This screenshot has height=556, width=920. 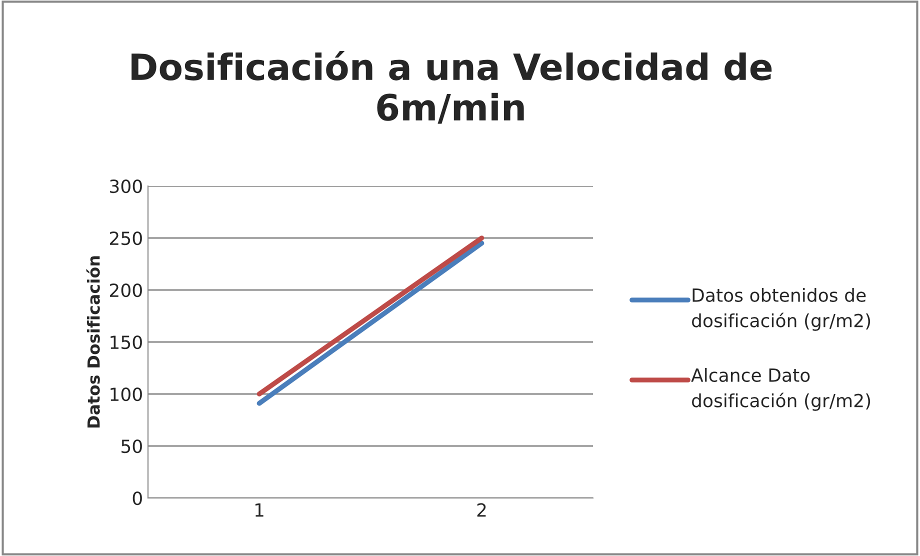 I want to click on y-tick-label: 50, so click(x=132, y=446).